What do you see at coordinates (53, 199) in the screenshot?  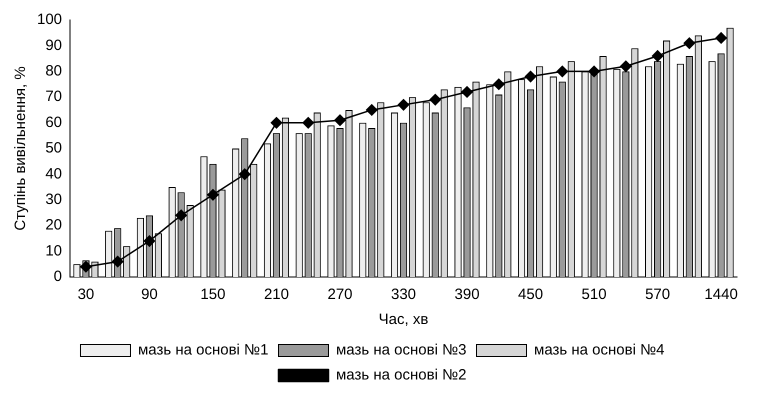 I see `y-tick-label: 30` at bounding box center [53, 199].